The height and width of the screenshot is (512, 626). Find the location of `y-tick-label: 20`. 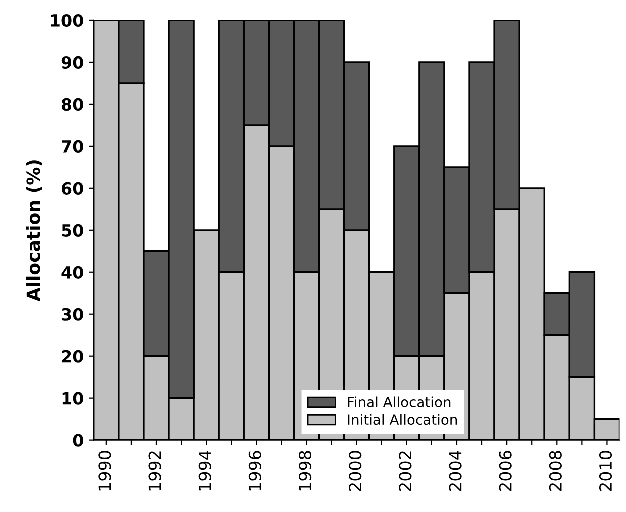

y-tick-label: 20 is located at coordinates (73, 356).